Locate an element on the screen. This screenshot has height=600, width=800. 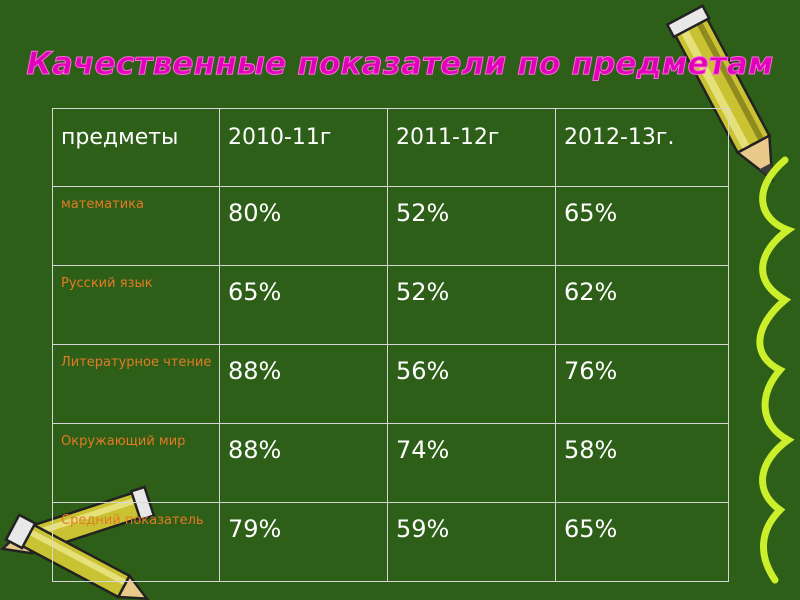
value-cell: 56% is located at coordinates (471, 384).